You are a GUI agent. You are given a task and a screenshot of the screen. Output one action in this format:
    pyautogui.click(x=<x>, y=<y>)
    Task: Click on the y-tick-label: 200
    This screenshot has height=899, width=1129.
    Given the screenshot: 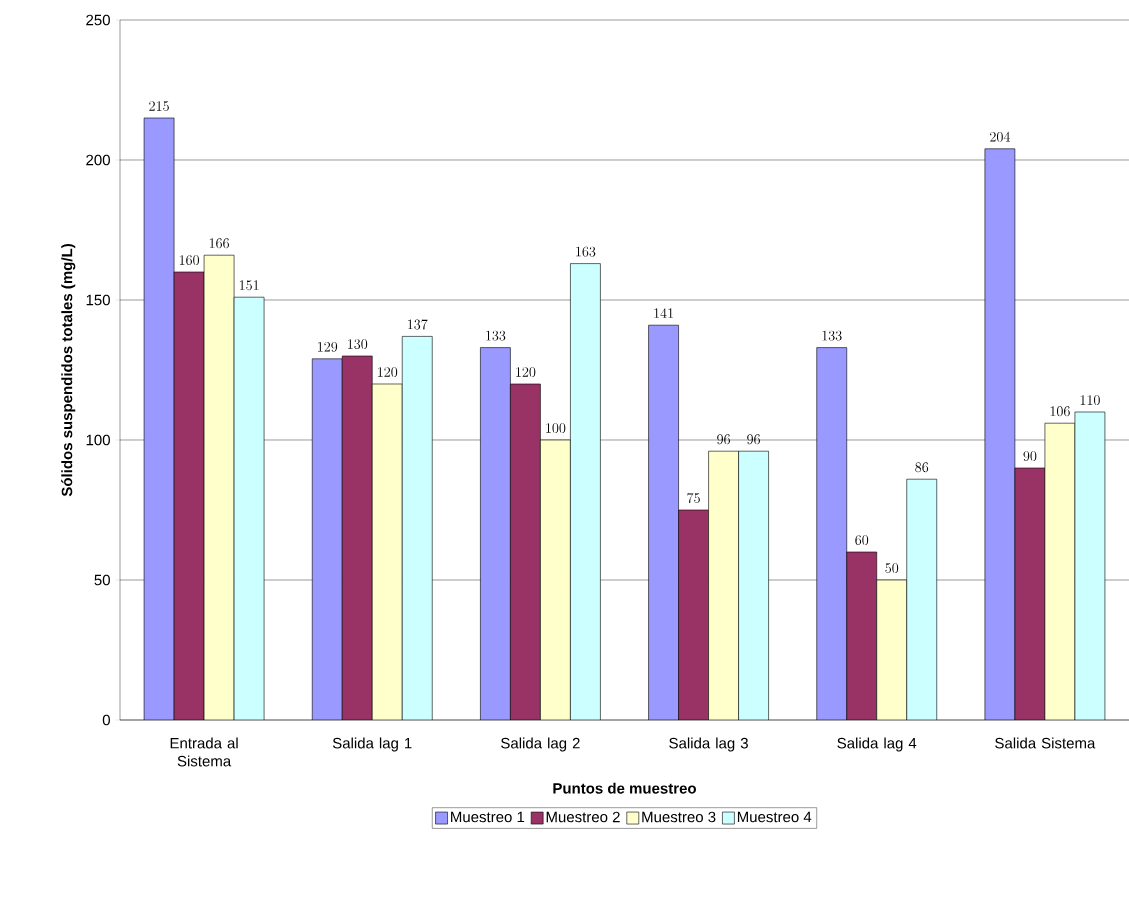 What is the action you would take?
    pyautogui.click(x=98, y=160)
    